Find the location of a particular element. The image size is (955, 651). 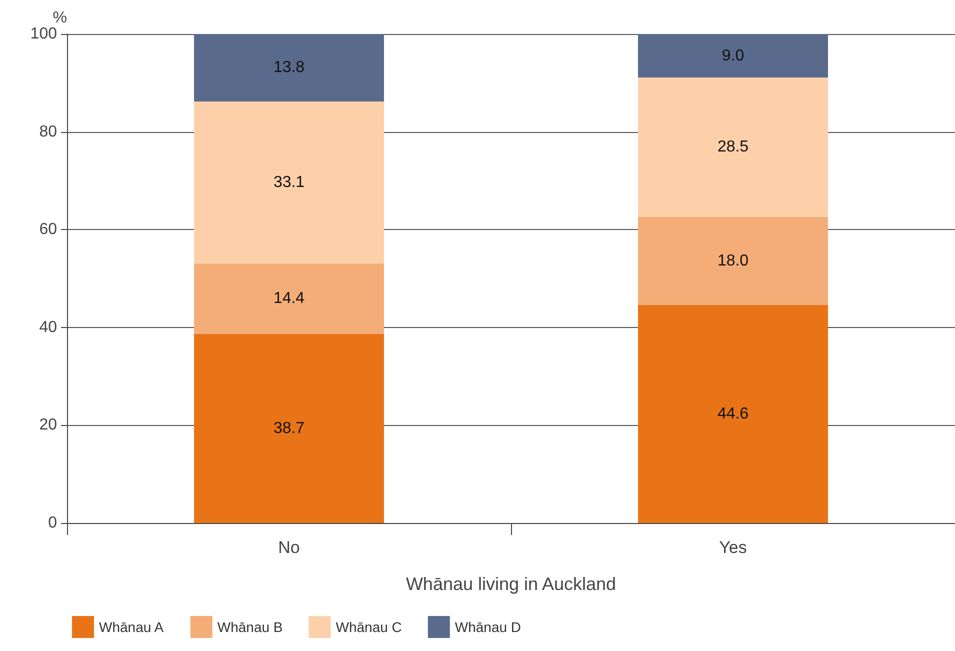

data-label: 13.8 is located at coordinates (289, 67).